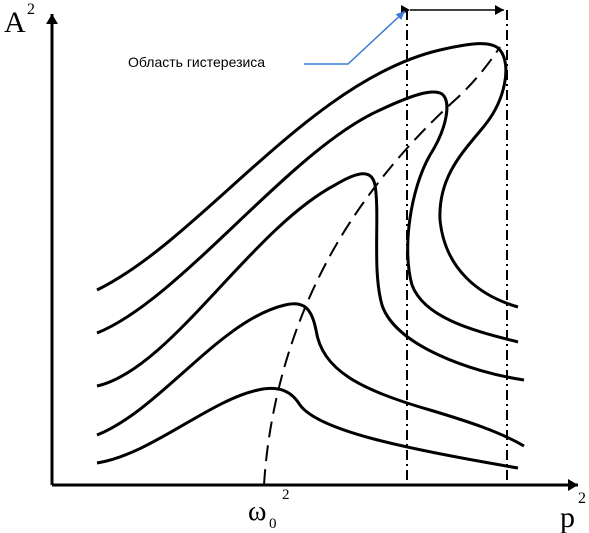  I want to click on x-axis-label: p, so click(567, 517).